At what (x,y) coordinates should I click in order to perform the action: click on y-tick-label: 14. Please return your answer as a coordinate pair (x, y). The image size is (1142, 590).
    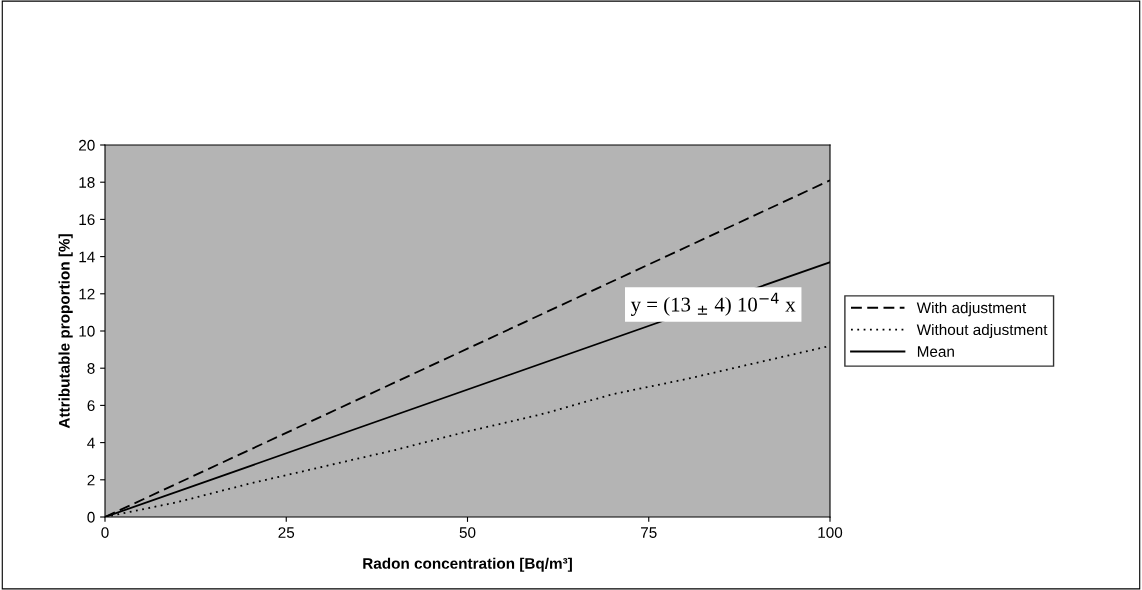
    Looking at the image, I should click on (87, 257).